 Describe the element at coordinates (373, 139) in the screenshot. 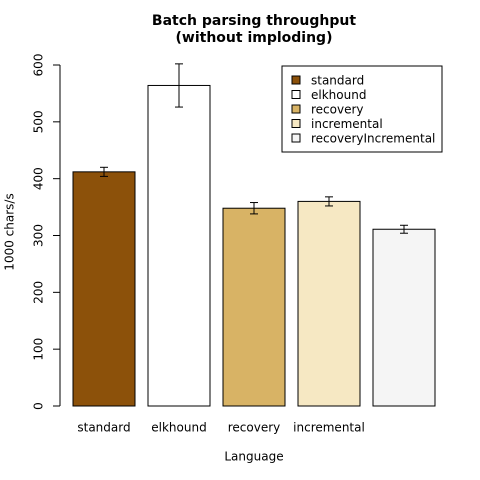

I see `legend-label: recoveryIncremental` at that location.